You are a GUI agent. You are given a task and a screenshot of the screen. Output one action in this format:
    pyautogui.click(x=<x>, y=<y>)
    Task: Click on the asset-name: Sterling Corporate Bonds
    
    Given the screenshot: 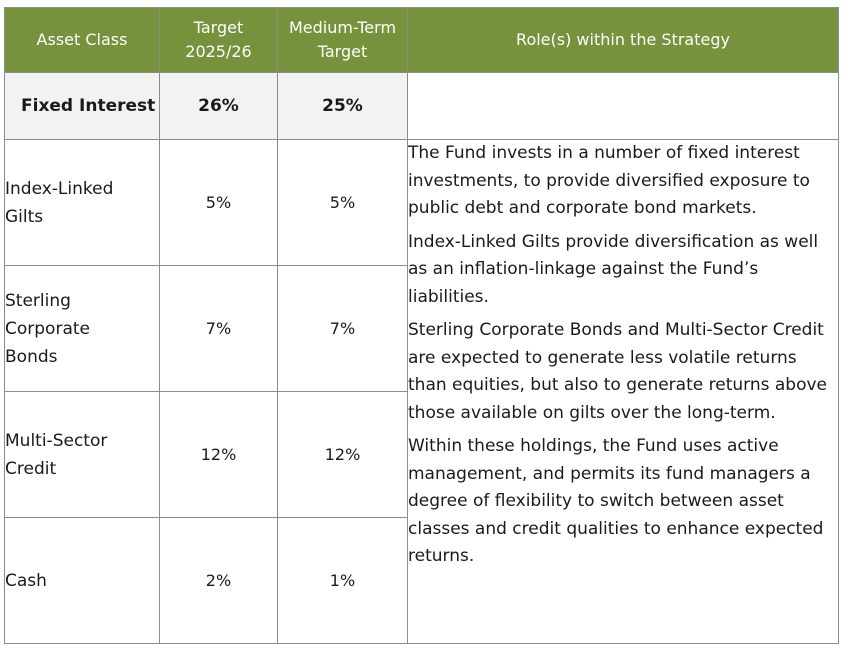 What is the action you would take?
    pyautogui.click(x=82, y=328)
    